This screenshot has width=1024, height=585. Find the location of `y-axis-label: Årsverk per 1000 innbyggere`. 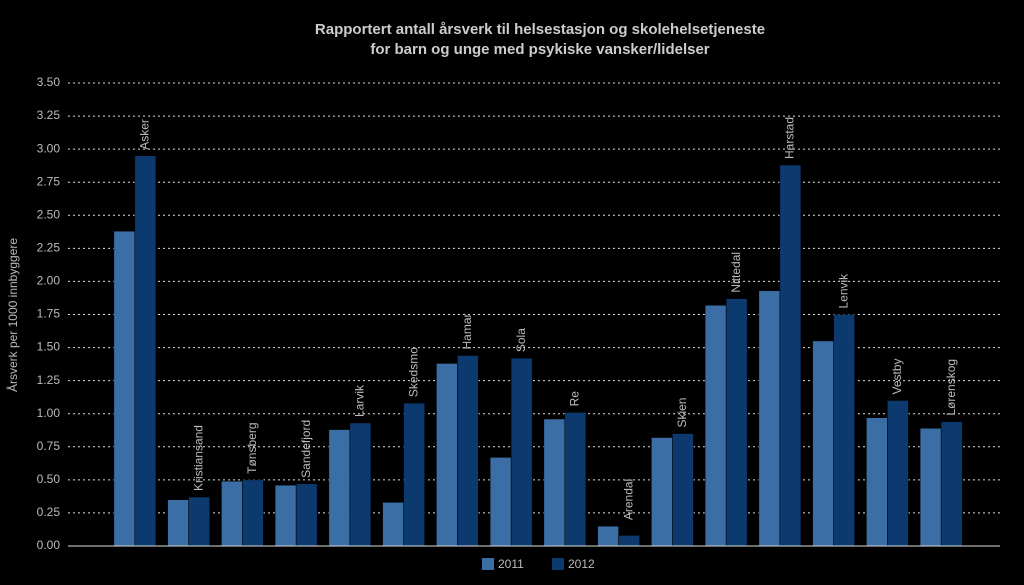

y-axis-label: Årsverk per 1000 innbyggere is located at coordinates (12, 315).